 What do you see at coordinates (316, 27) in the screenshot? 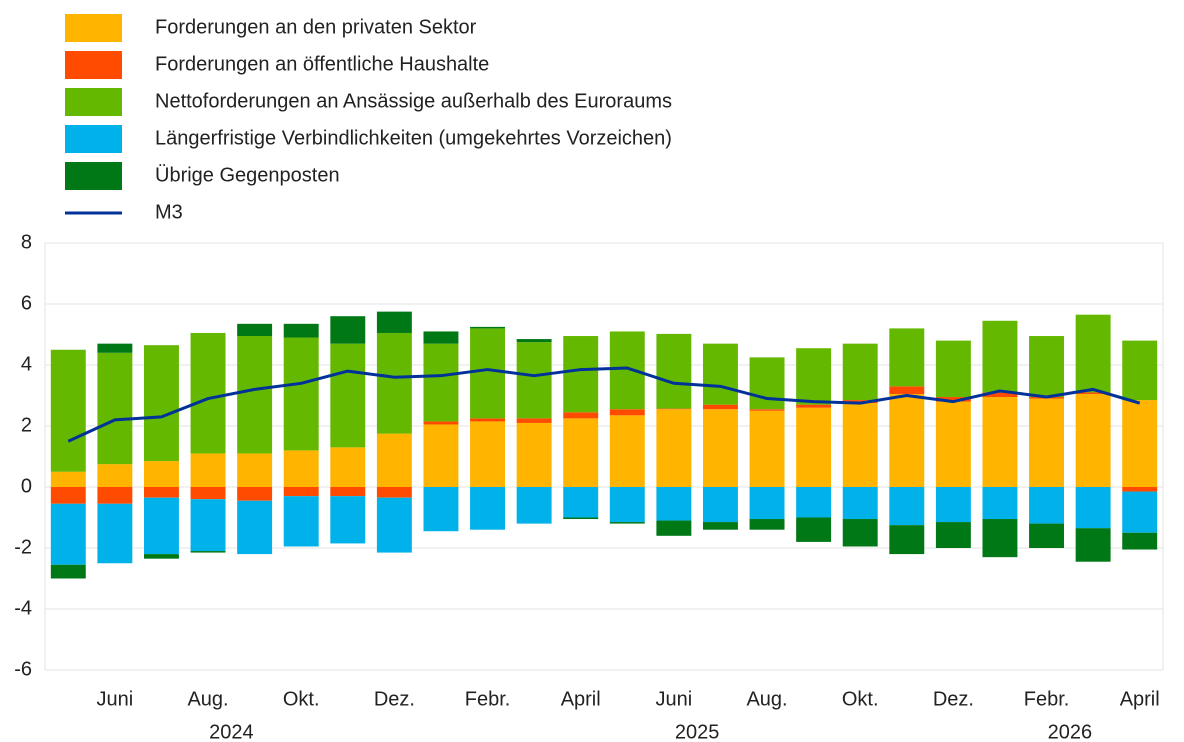
I see `legend-label: Forderungen an den privaten Sektor` at bounding box center [316, 27].